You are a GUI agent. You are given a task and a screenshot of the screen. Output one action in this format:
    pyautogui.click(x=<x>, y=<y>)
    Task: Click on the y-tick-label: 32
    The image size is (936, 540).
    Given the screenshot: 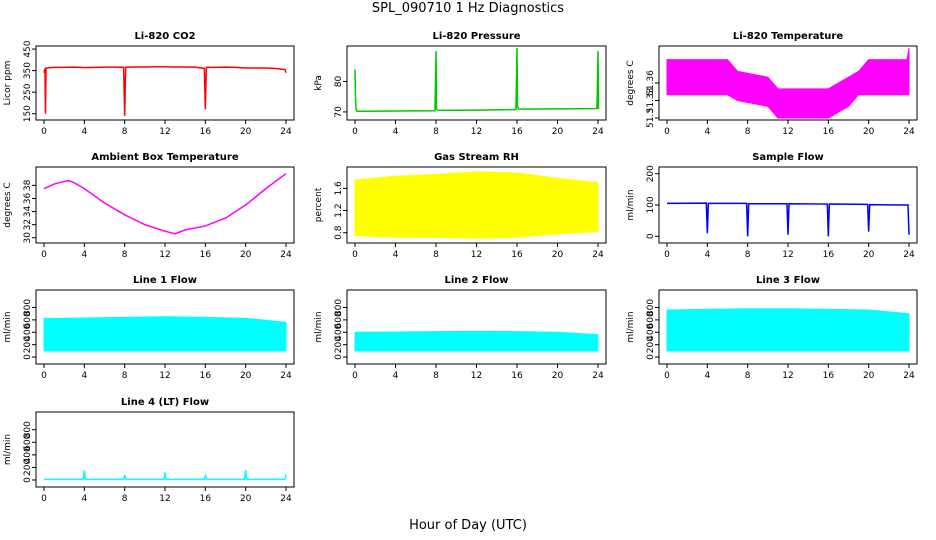 What is the action you would take?
    pyautogui.click(x=28, y=224)
    